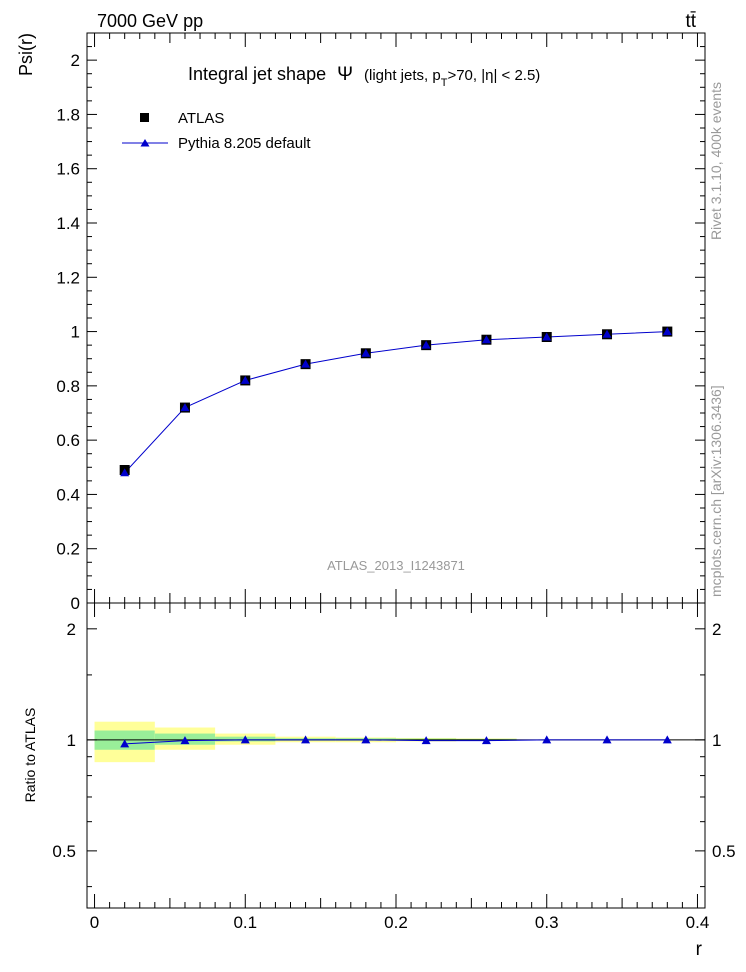 The image size is (746, 972). Describe the element at coordinates (75, 60) in the screenshot. I see `main-y-tick-label: 2` at that location.